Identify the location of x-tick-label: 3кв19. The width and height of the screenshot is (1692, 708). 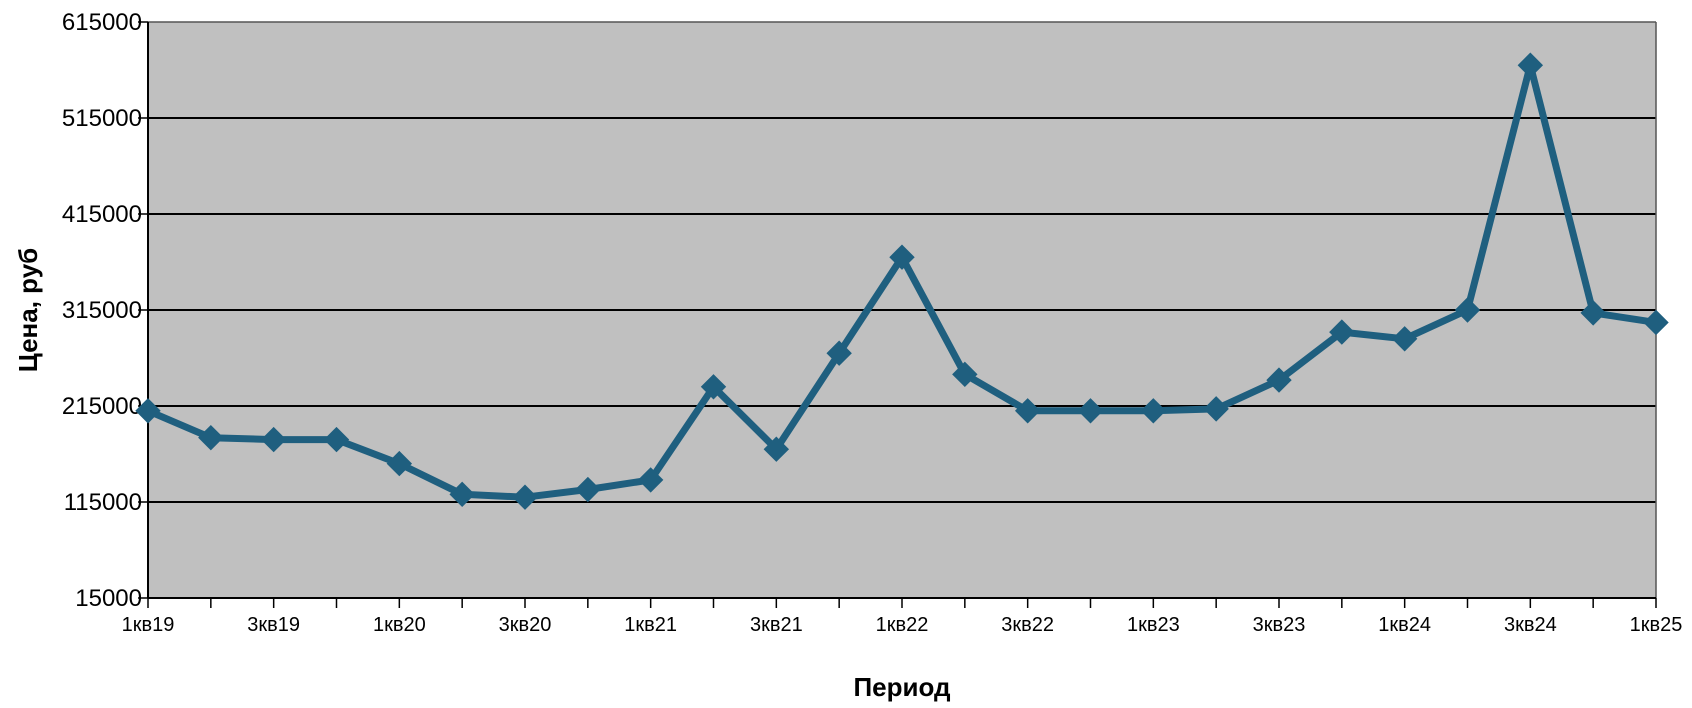
(273, 625).